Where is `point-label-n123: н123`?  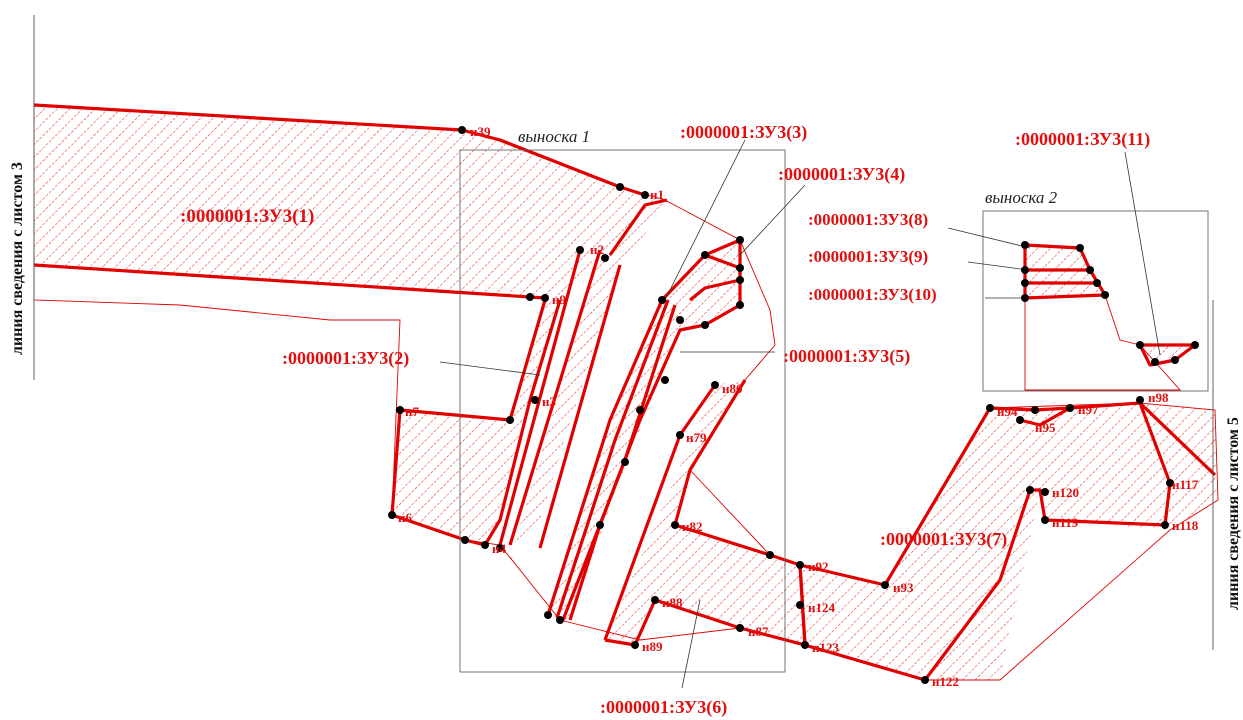 point-label-n123: н123 is located at coordinates (825, 647).